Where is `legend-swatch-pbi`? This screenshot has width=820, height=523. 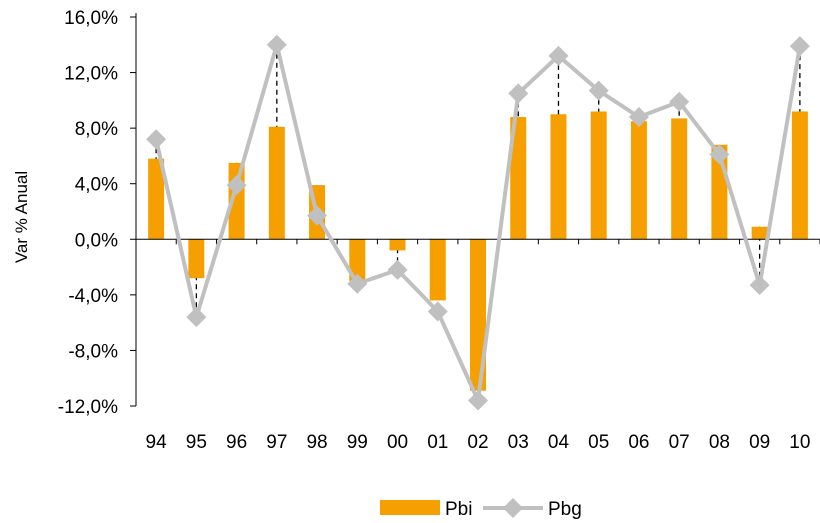
legend-swatch-pbi is located at coordinates (410, 507).